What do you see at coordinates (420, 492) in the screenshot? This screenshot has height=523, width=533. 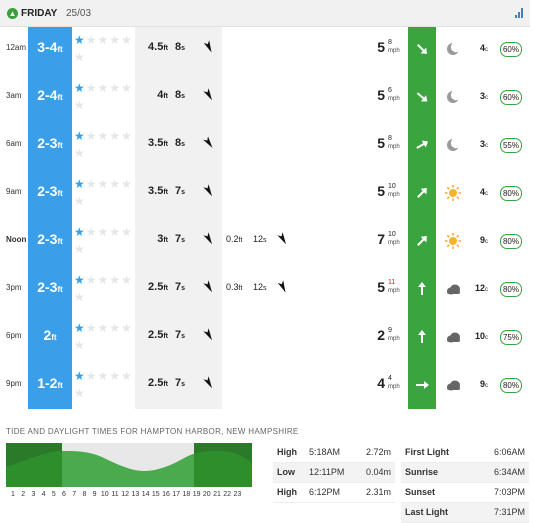 I see `daylight-label: Sunset` at bounding box center [420, 492].